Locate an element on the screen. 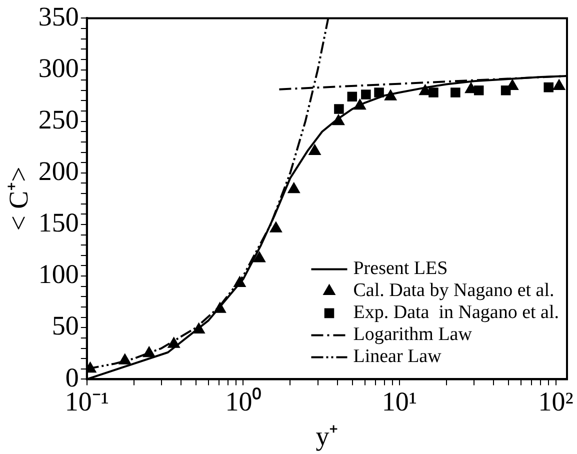 This screenshot has height=454, width=577. y-tick-label: 150 is located at coordinates (58, 223).